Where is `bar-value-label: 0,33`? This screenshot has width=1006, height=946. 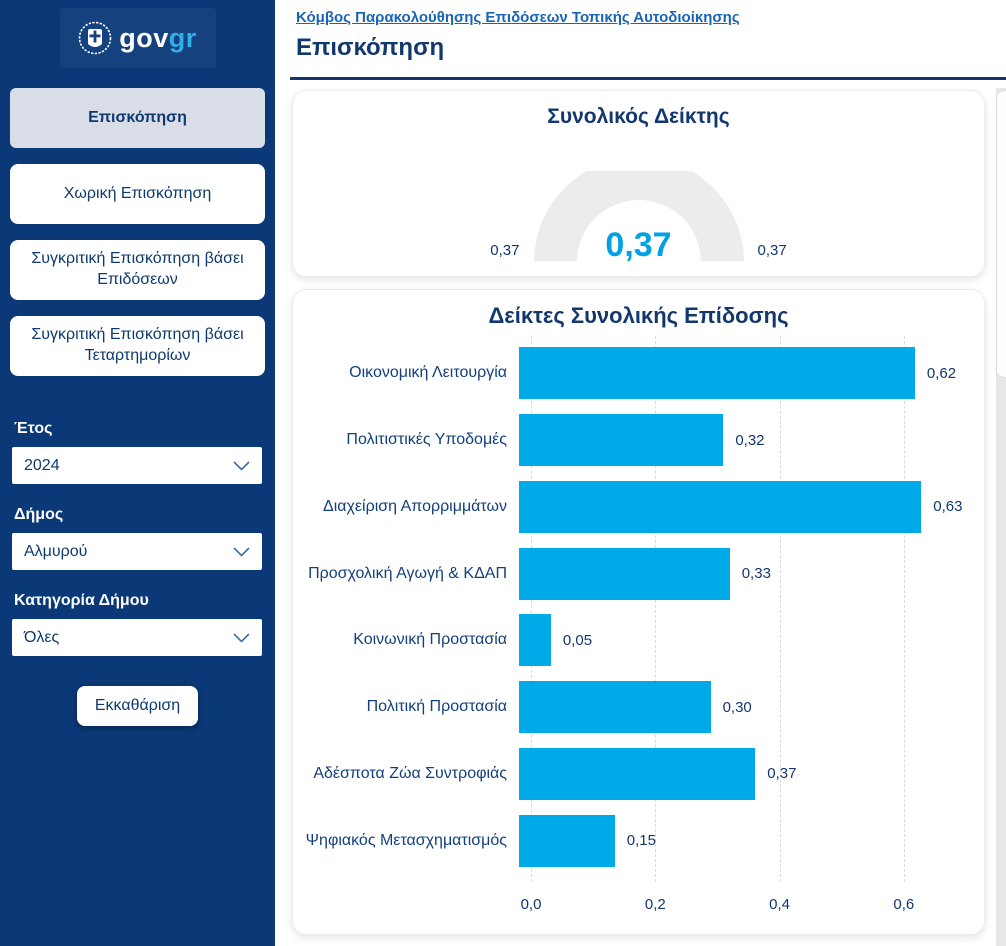 bar-value-label: 0,33 is located at coordinates (756, 574).